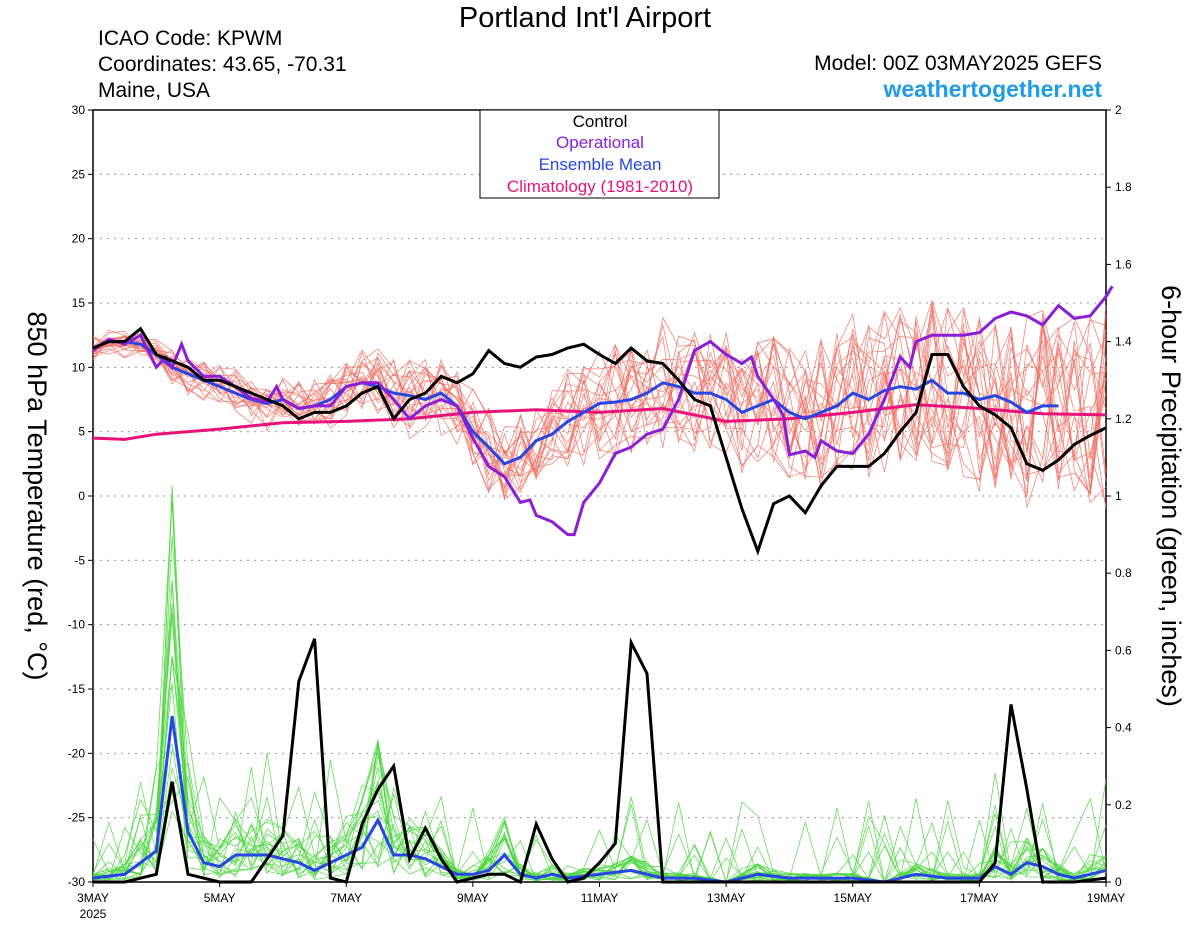 The height and width of the screenshot is (927, 1200). I want to click on right-tick-label: 1.2, so click(1123, 419).